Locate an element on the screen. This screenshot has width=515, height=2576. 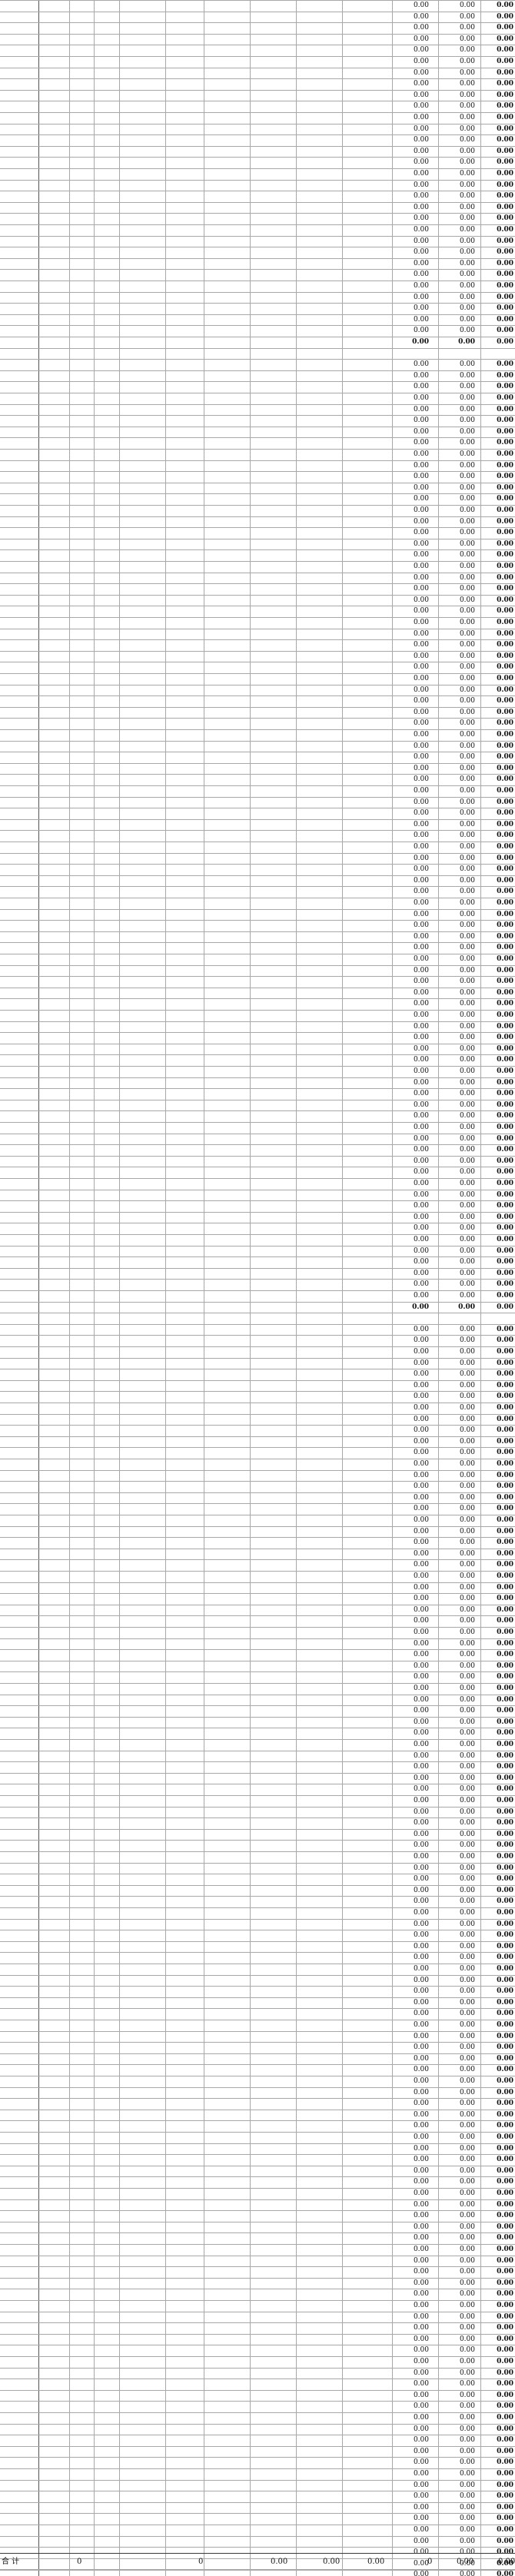
totals-label: 合 计 is located at coordinates (11, 2562).